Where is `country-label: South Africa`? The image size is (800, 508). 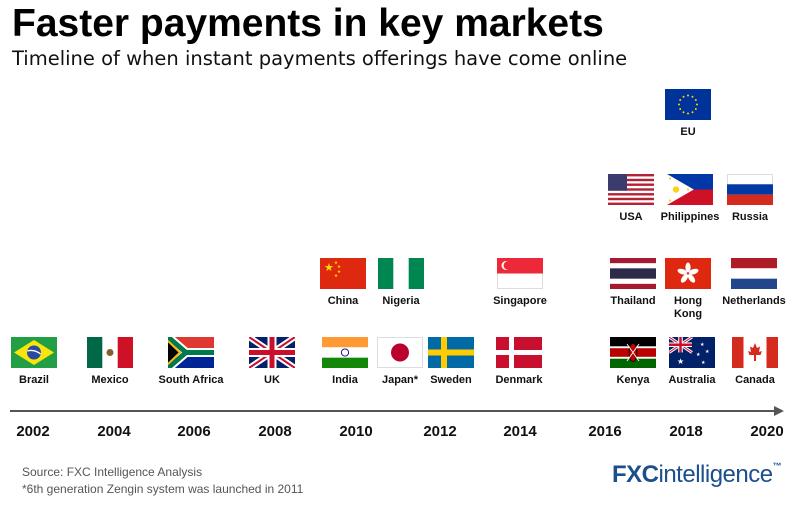 country-label: South Africa is located at coordinates (191, 380).